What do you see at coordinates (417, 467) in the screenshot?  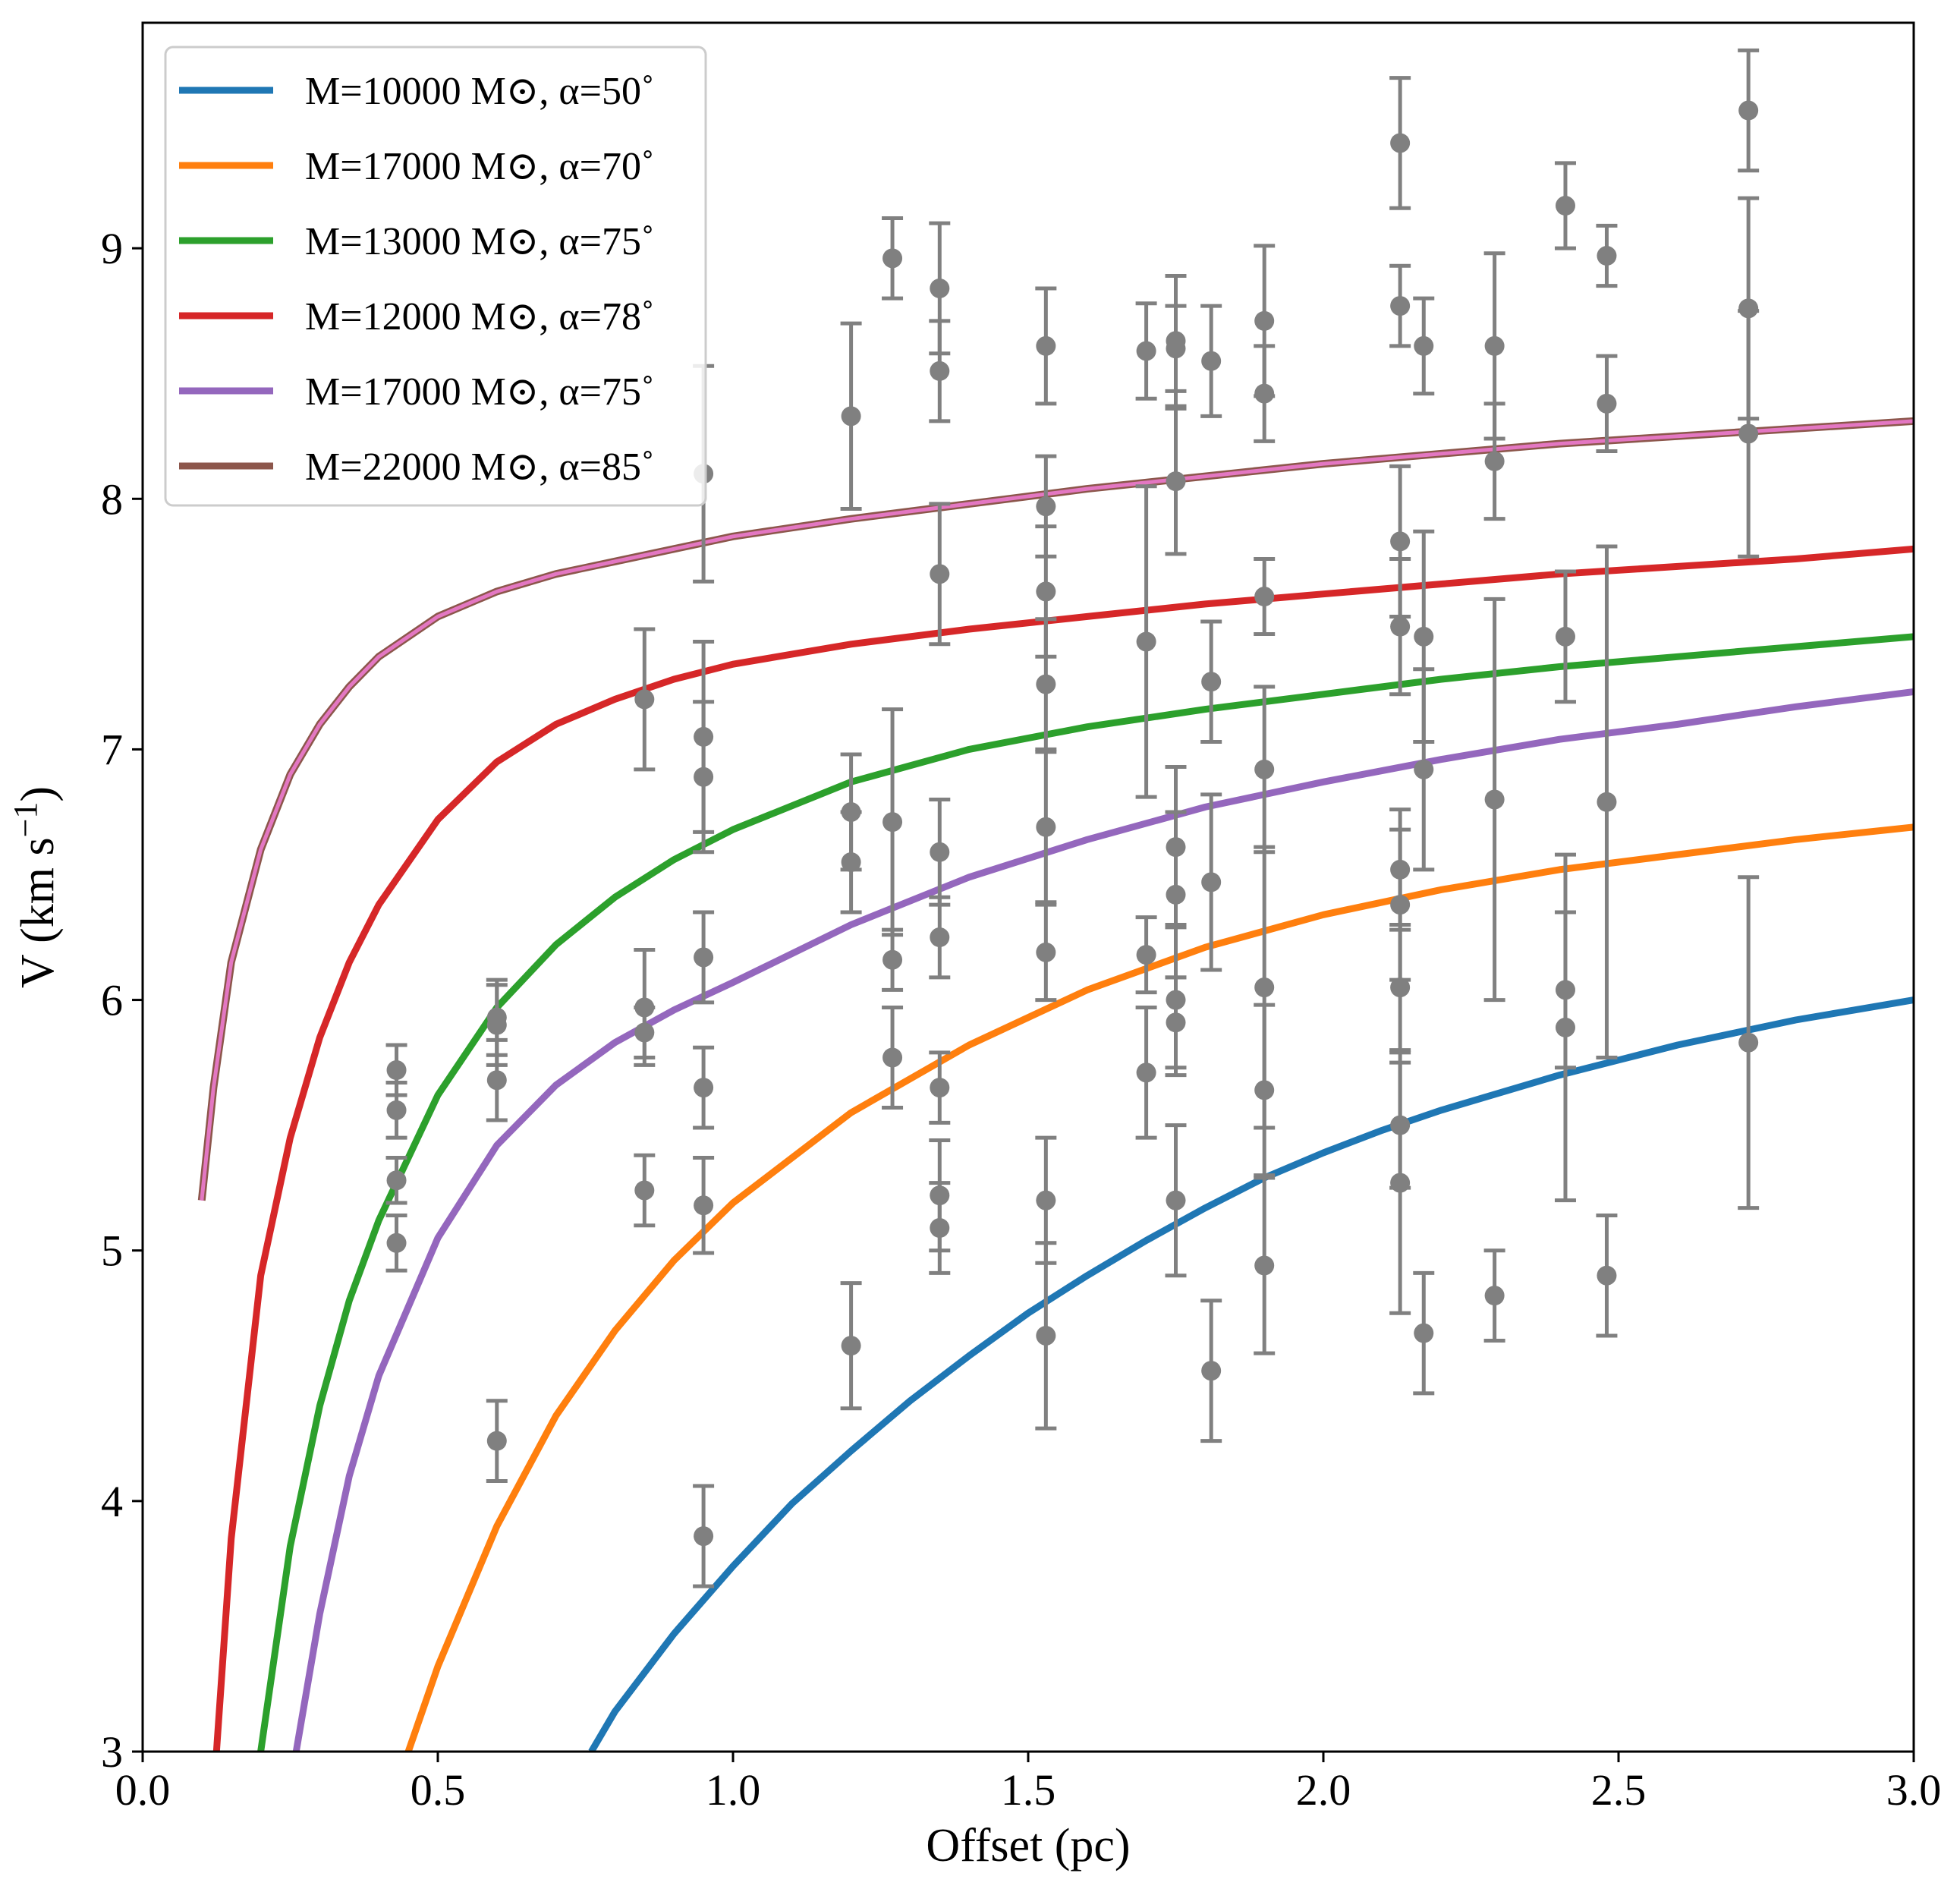 I see `legend-item: M=22000 M⊙, α=85˚` at bounding box center [417, 467].